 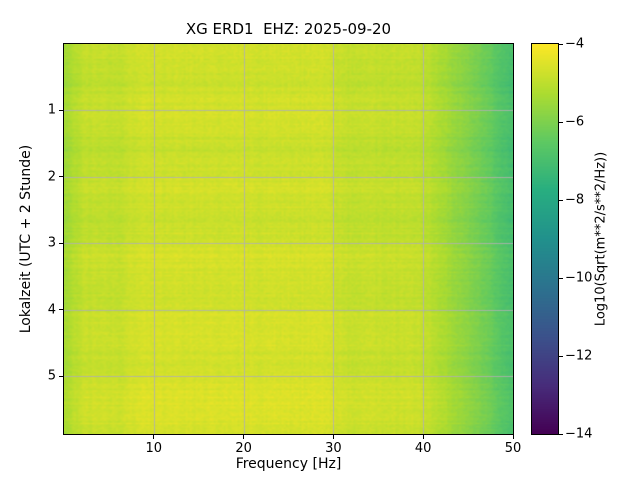 What do you see at coordinates (575, 44) in the screenshot?
I see `colorbar-tick-label: −4` at bounding box center [575, 44].